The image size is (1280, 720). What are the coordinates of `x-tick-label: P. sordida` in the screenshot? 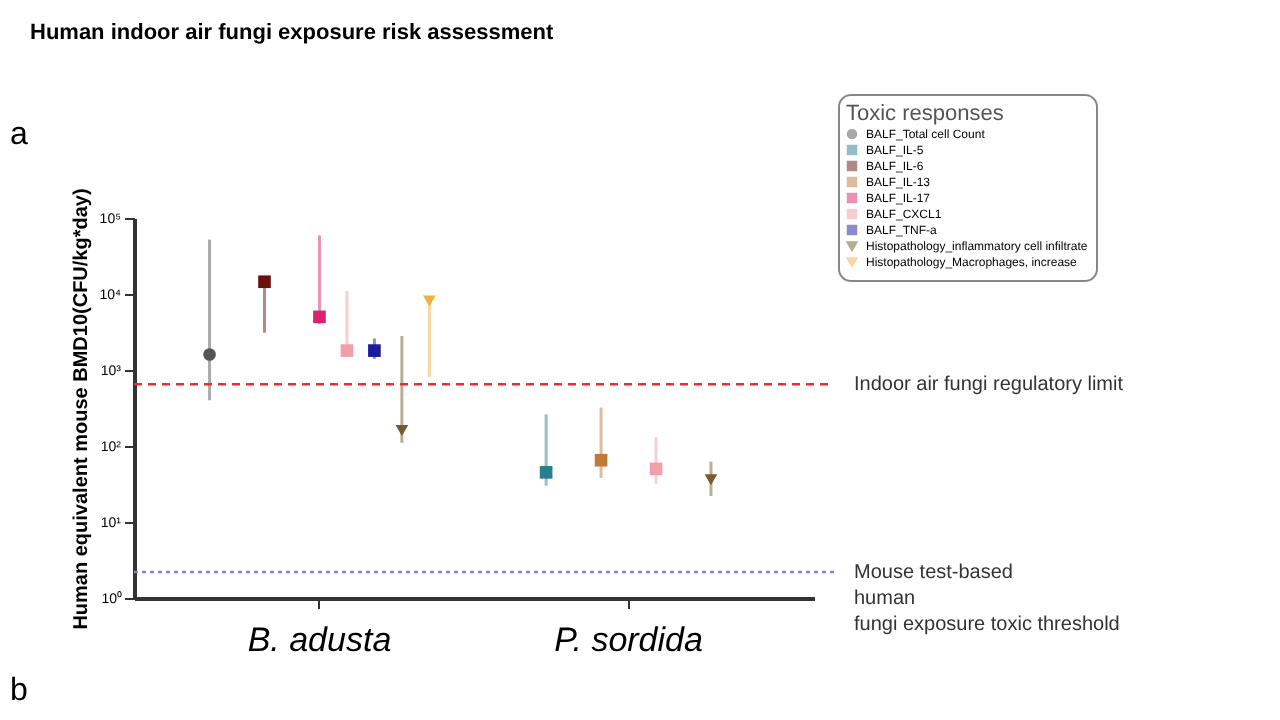 It's located at (628, 640).